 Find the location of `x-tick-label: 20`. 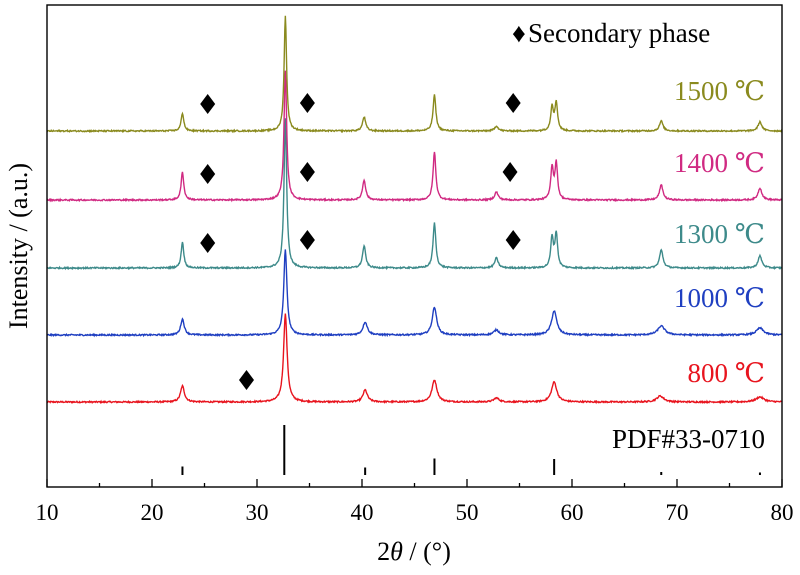

x-tick-label: 20 is located at coordinates (152, 512).